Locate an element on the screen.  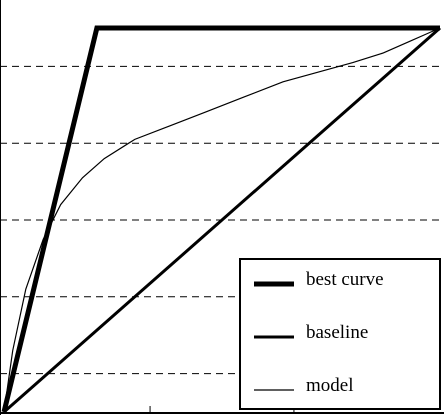
legend-label-0: best curve is located at coordinates (345, 279).